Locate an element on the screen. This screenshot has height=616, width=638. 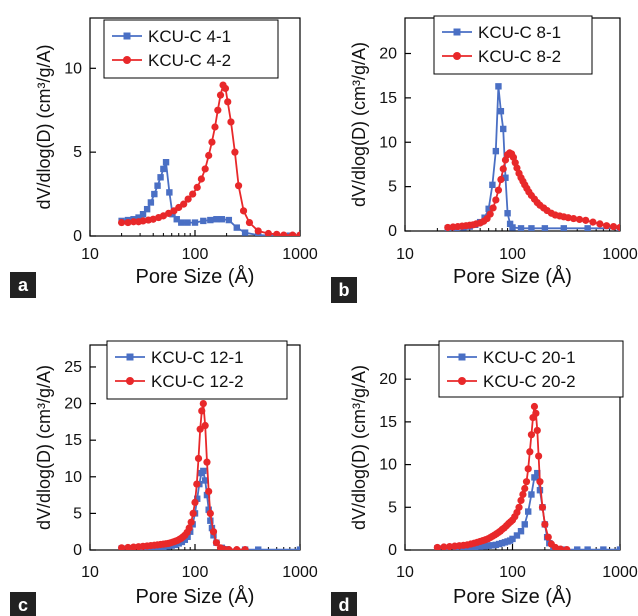
panel-letter: c is located at coordinates (23, 605).